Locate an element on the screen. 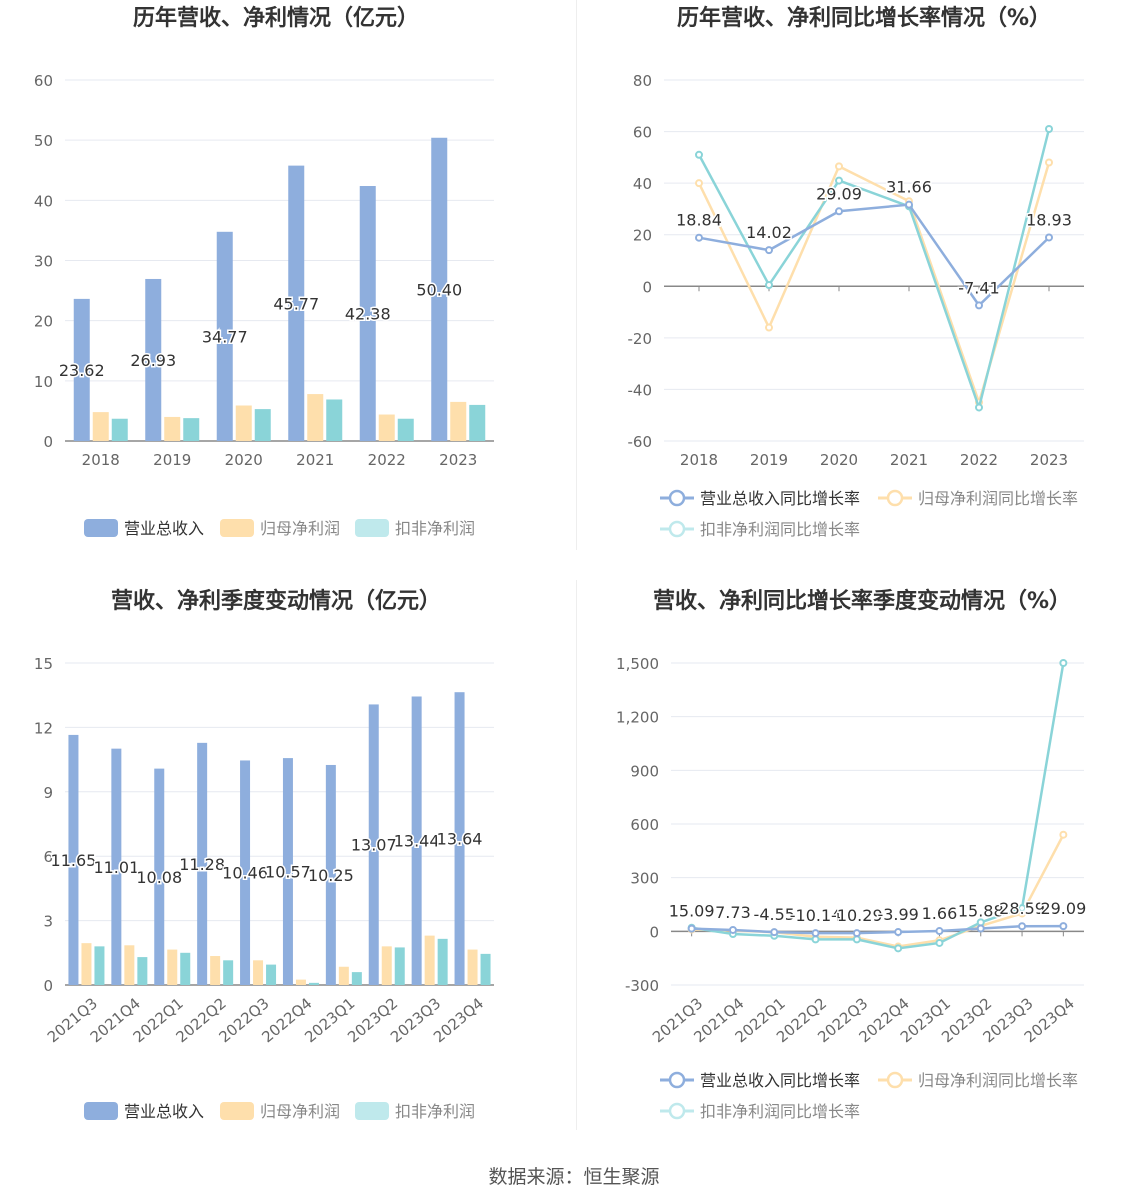 This screenshot has height=1202, width=1148. bar-data-label: 10.46 is located at coordinates (245, 873).